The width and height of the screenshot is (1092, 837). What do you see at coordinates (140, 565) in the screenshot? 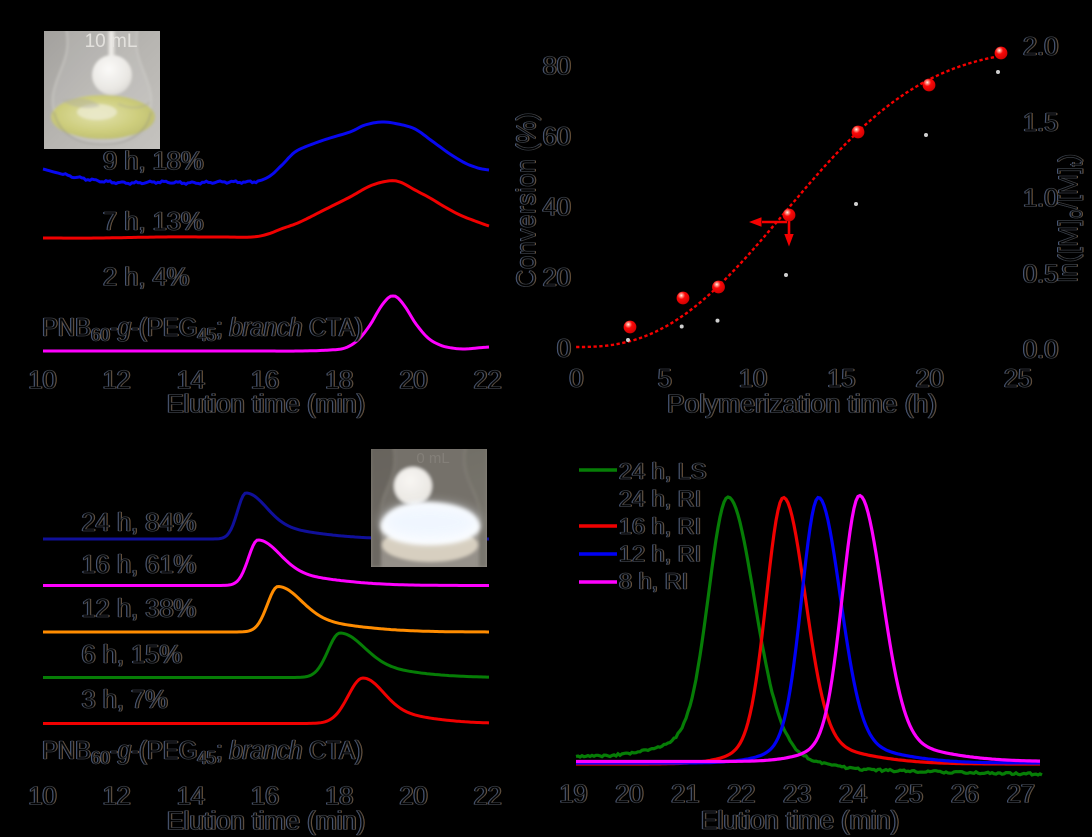
I see `svg-text: 16 h, 61%` at bounding box center [140, 565].